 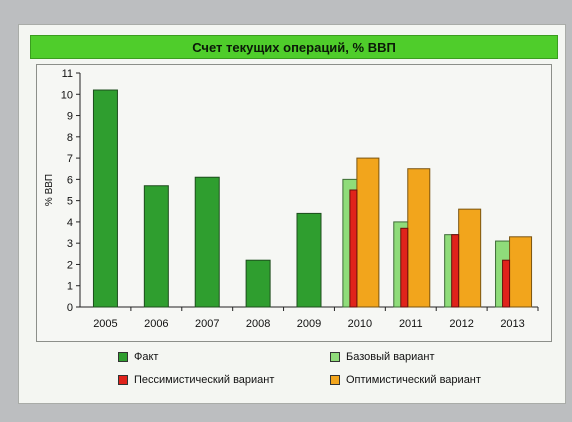 I want to click on y-tick-label: 5, so click(x=70, y=202).